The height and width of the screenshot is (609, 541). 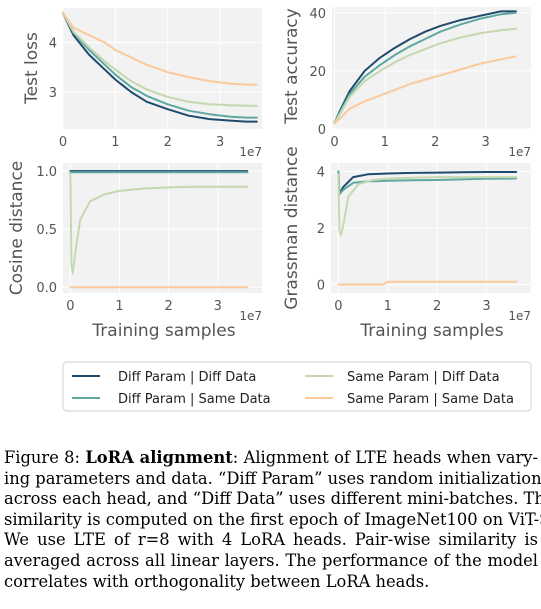 What do you see at coordinates (163, 331) in the screenshot?
I see `xlabel-cosine-distance: Training samples` at bounding box center [163, 331].